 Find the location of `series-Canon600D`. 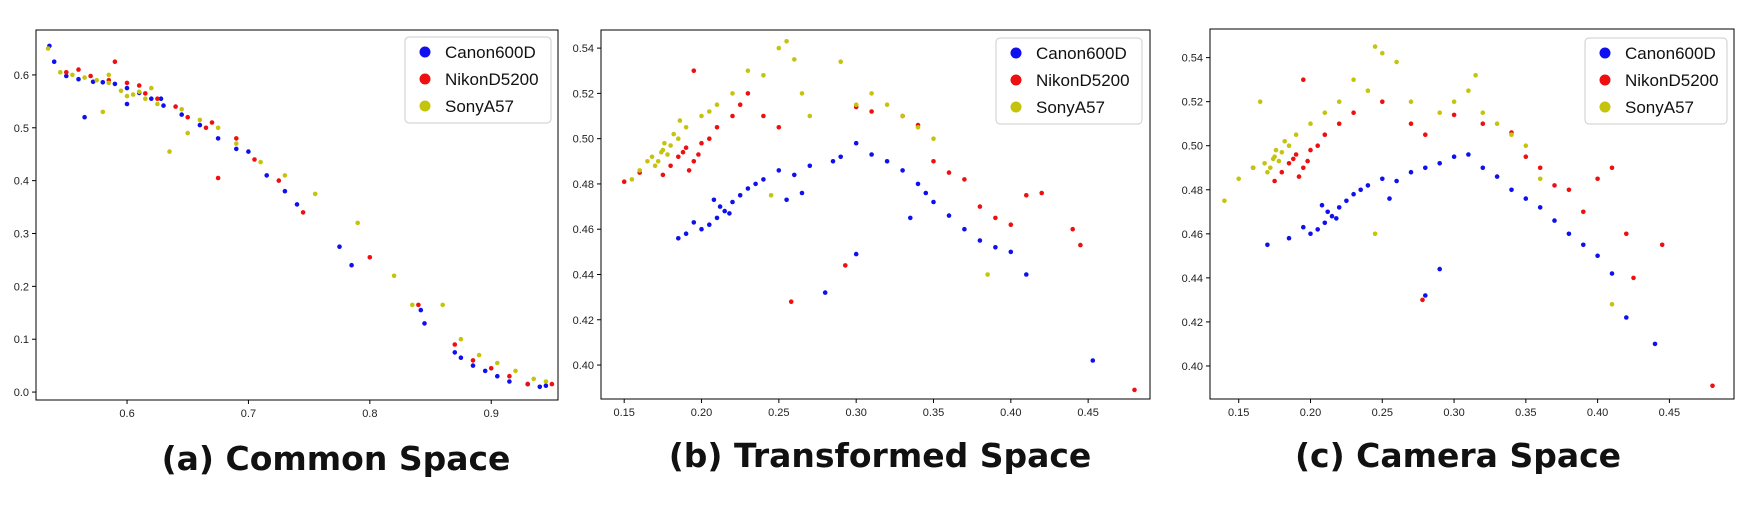

series-Canon600D is located at coordinates (1461, 249).